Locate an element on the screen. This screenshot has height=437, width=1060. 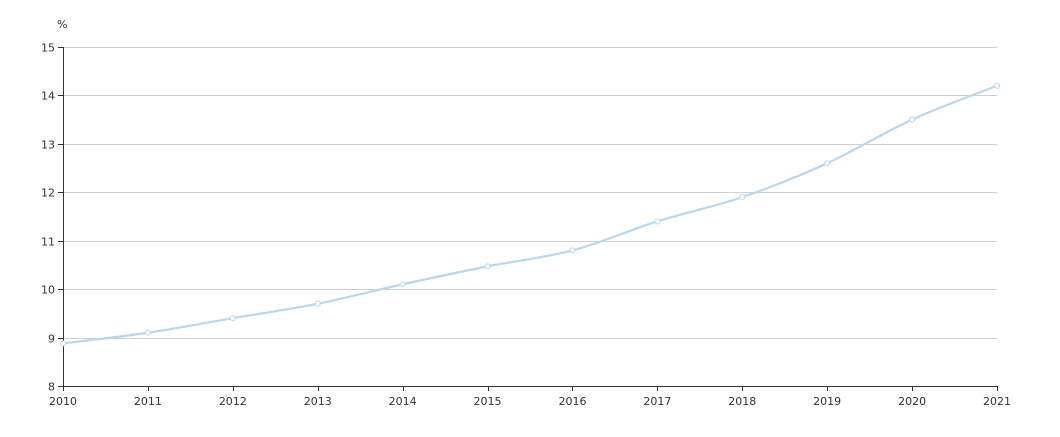
x-tick-label: 2012 is located at coordinates (233, 401).